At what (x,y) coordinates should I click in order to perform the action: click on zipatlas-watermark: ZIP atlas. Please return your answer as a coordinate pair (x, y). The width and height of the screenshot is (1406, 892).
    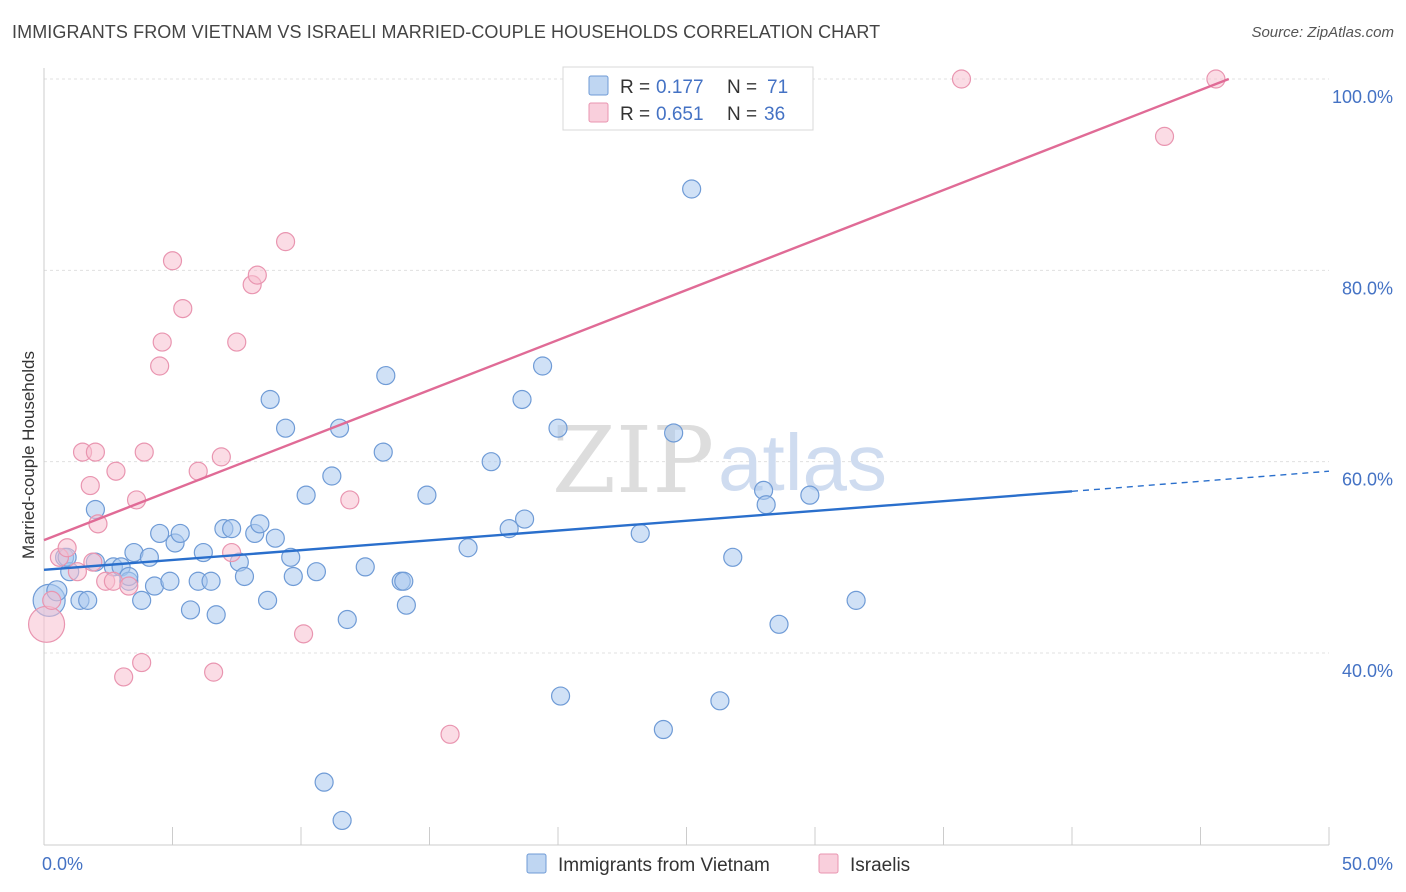
    Looking at the image, I should click on (719, 460).